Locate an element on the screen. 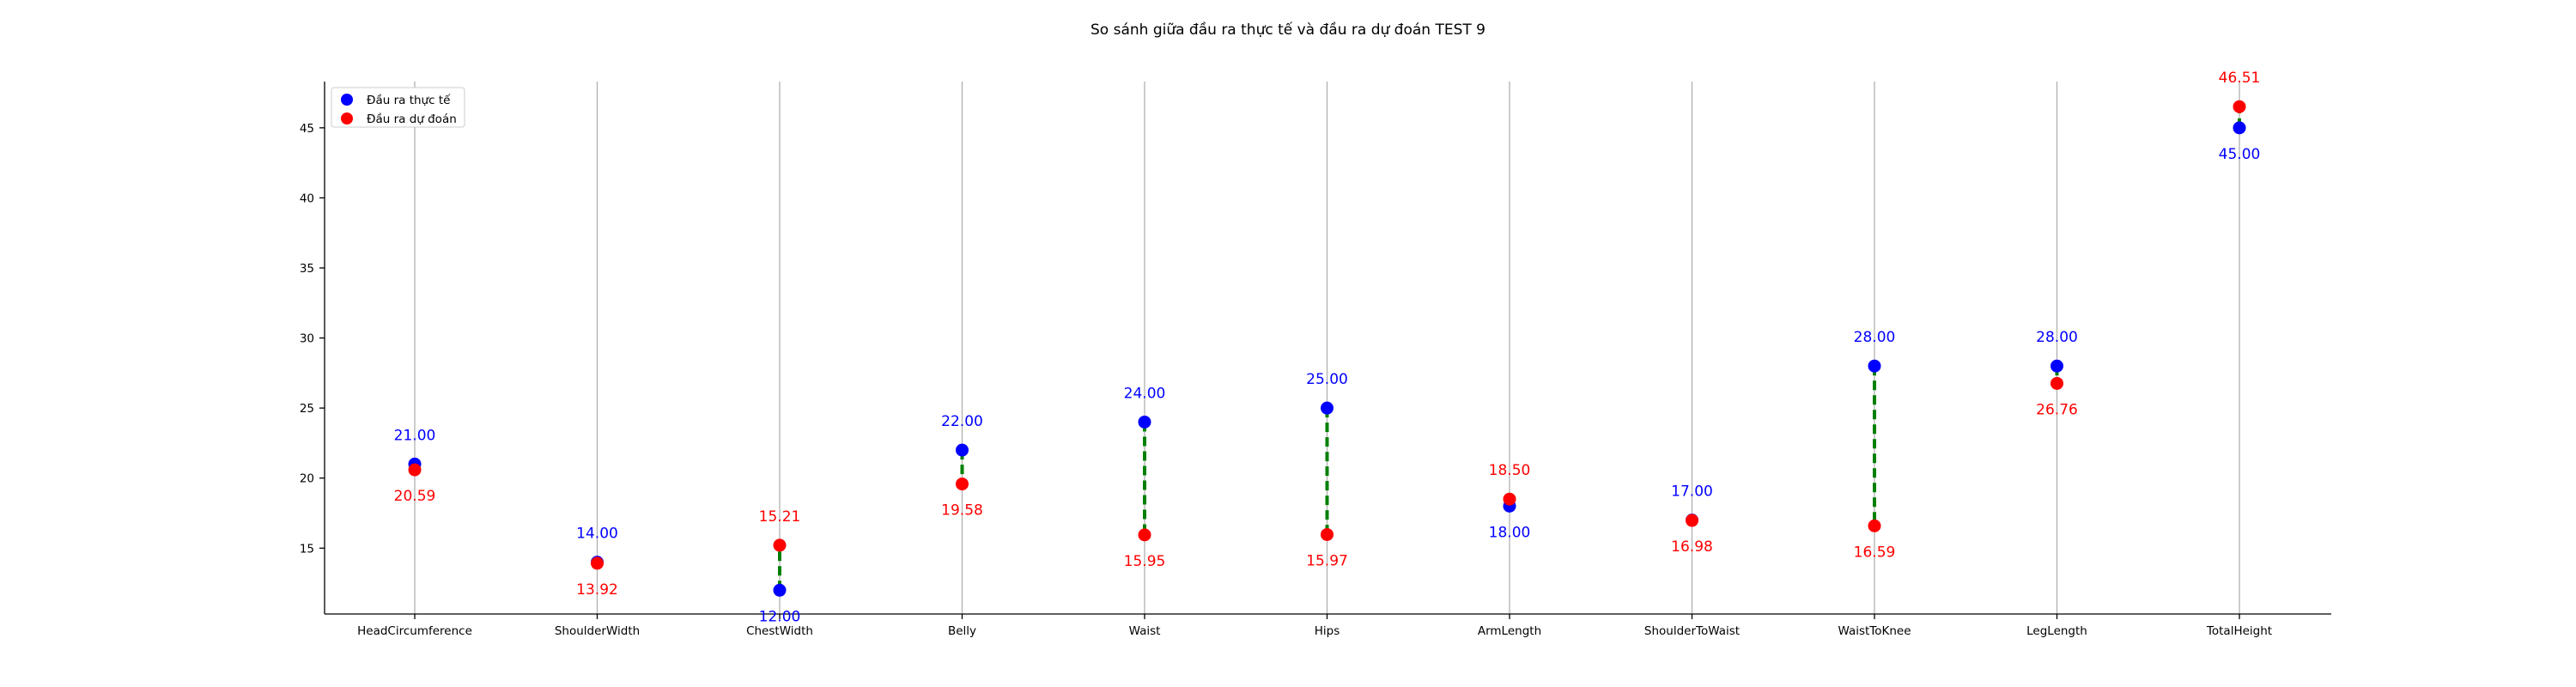 This screenshot has height=687, width=2576. x-tick-label: WaistToKnee is located at coordinates (1874, 631).